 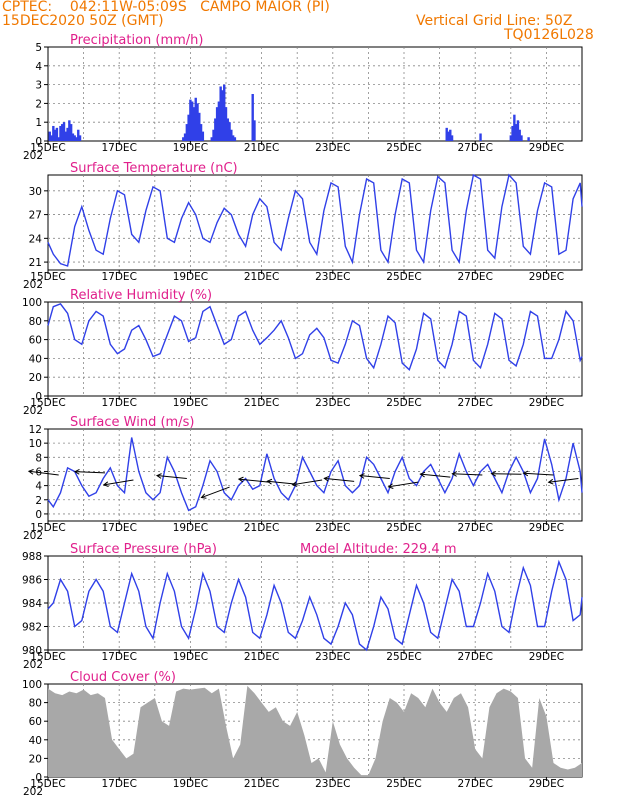 I want to click on y-tick-label: 40, so click(x=35, y=741).